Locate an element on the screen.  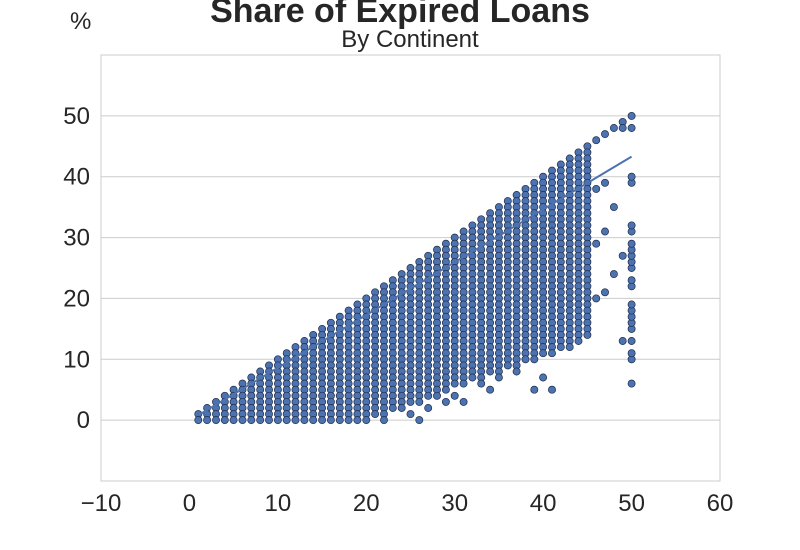
y-tick-label: 50 is located at coordinates (76, 116).